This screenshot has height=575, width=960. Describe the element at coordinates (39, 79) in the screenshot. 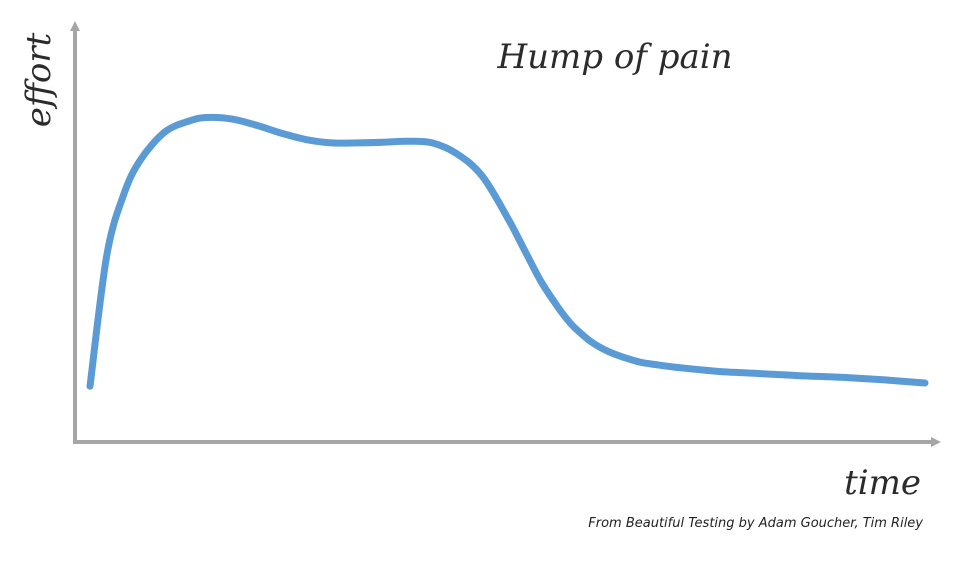

I see `y-axis-label: effort` at that location.